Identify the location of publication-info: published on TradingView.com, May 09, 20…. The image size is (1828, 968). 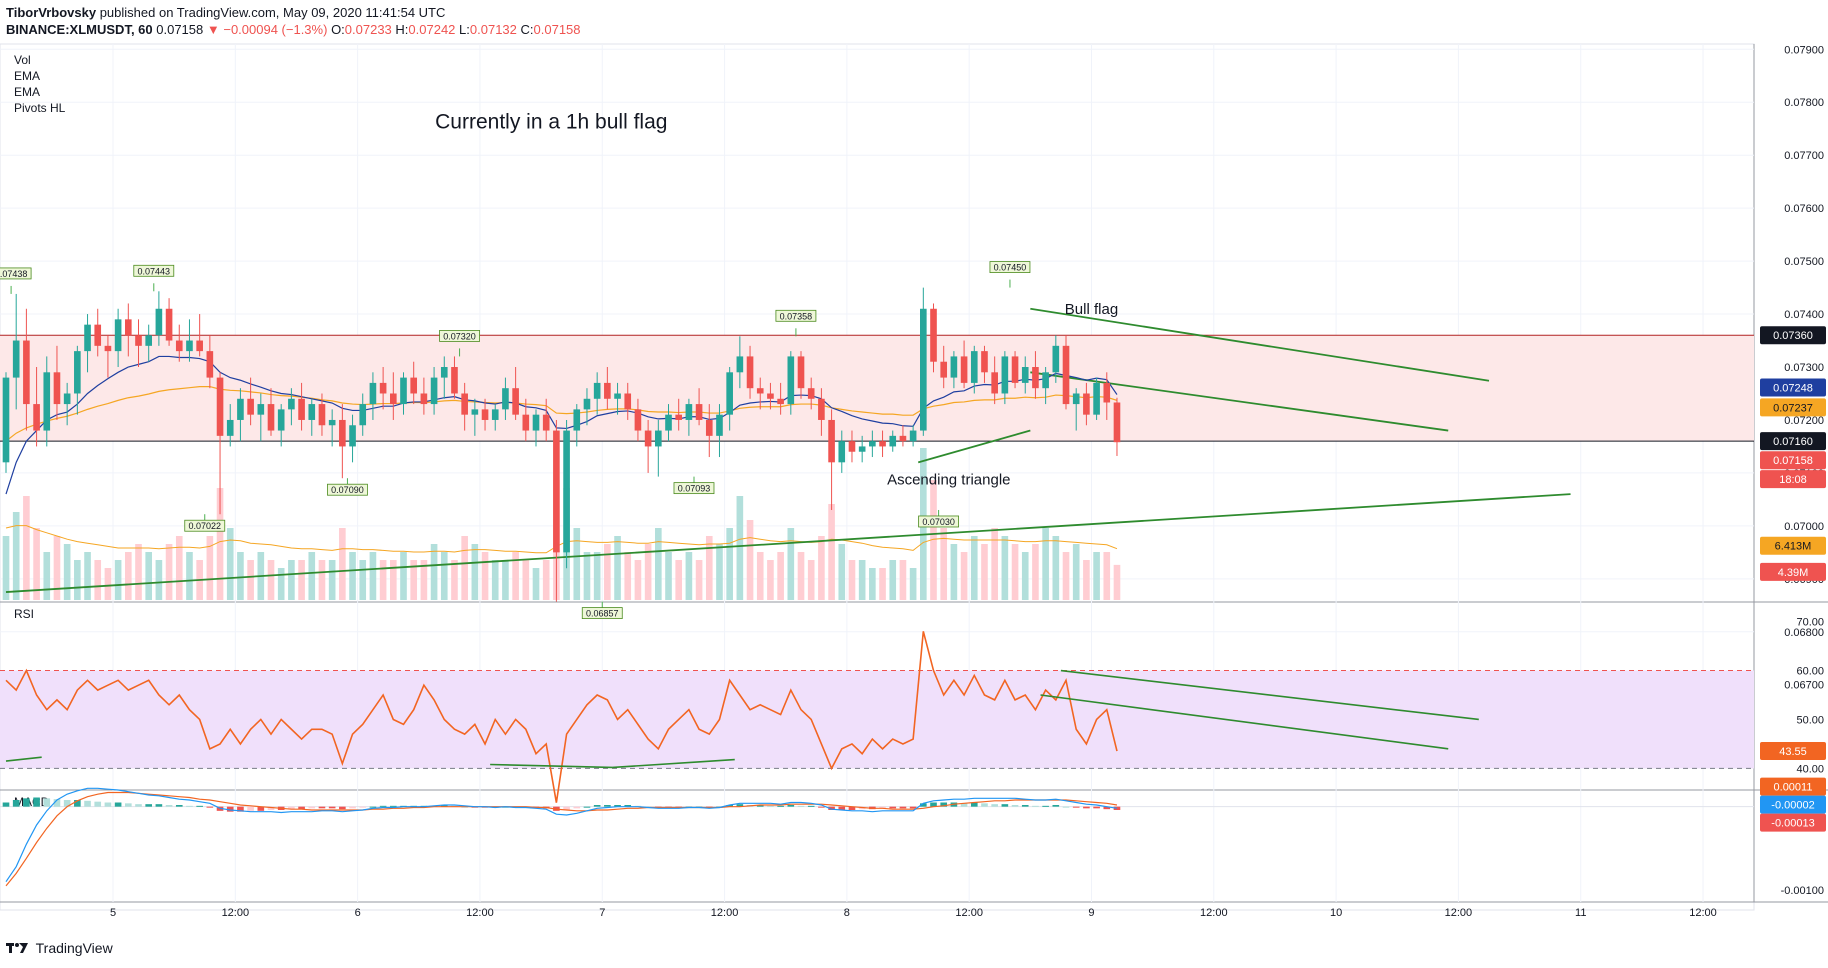
(272, 12).